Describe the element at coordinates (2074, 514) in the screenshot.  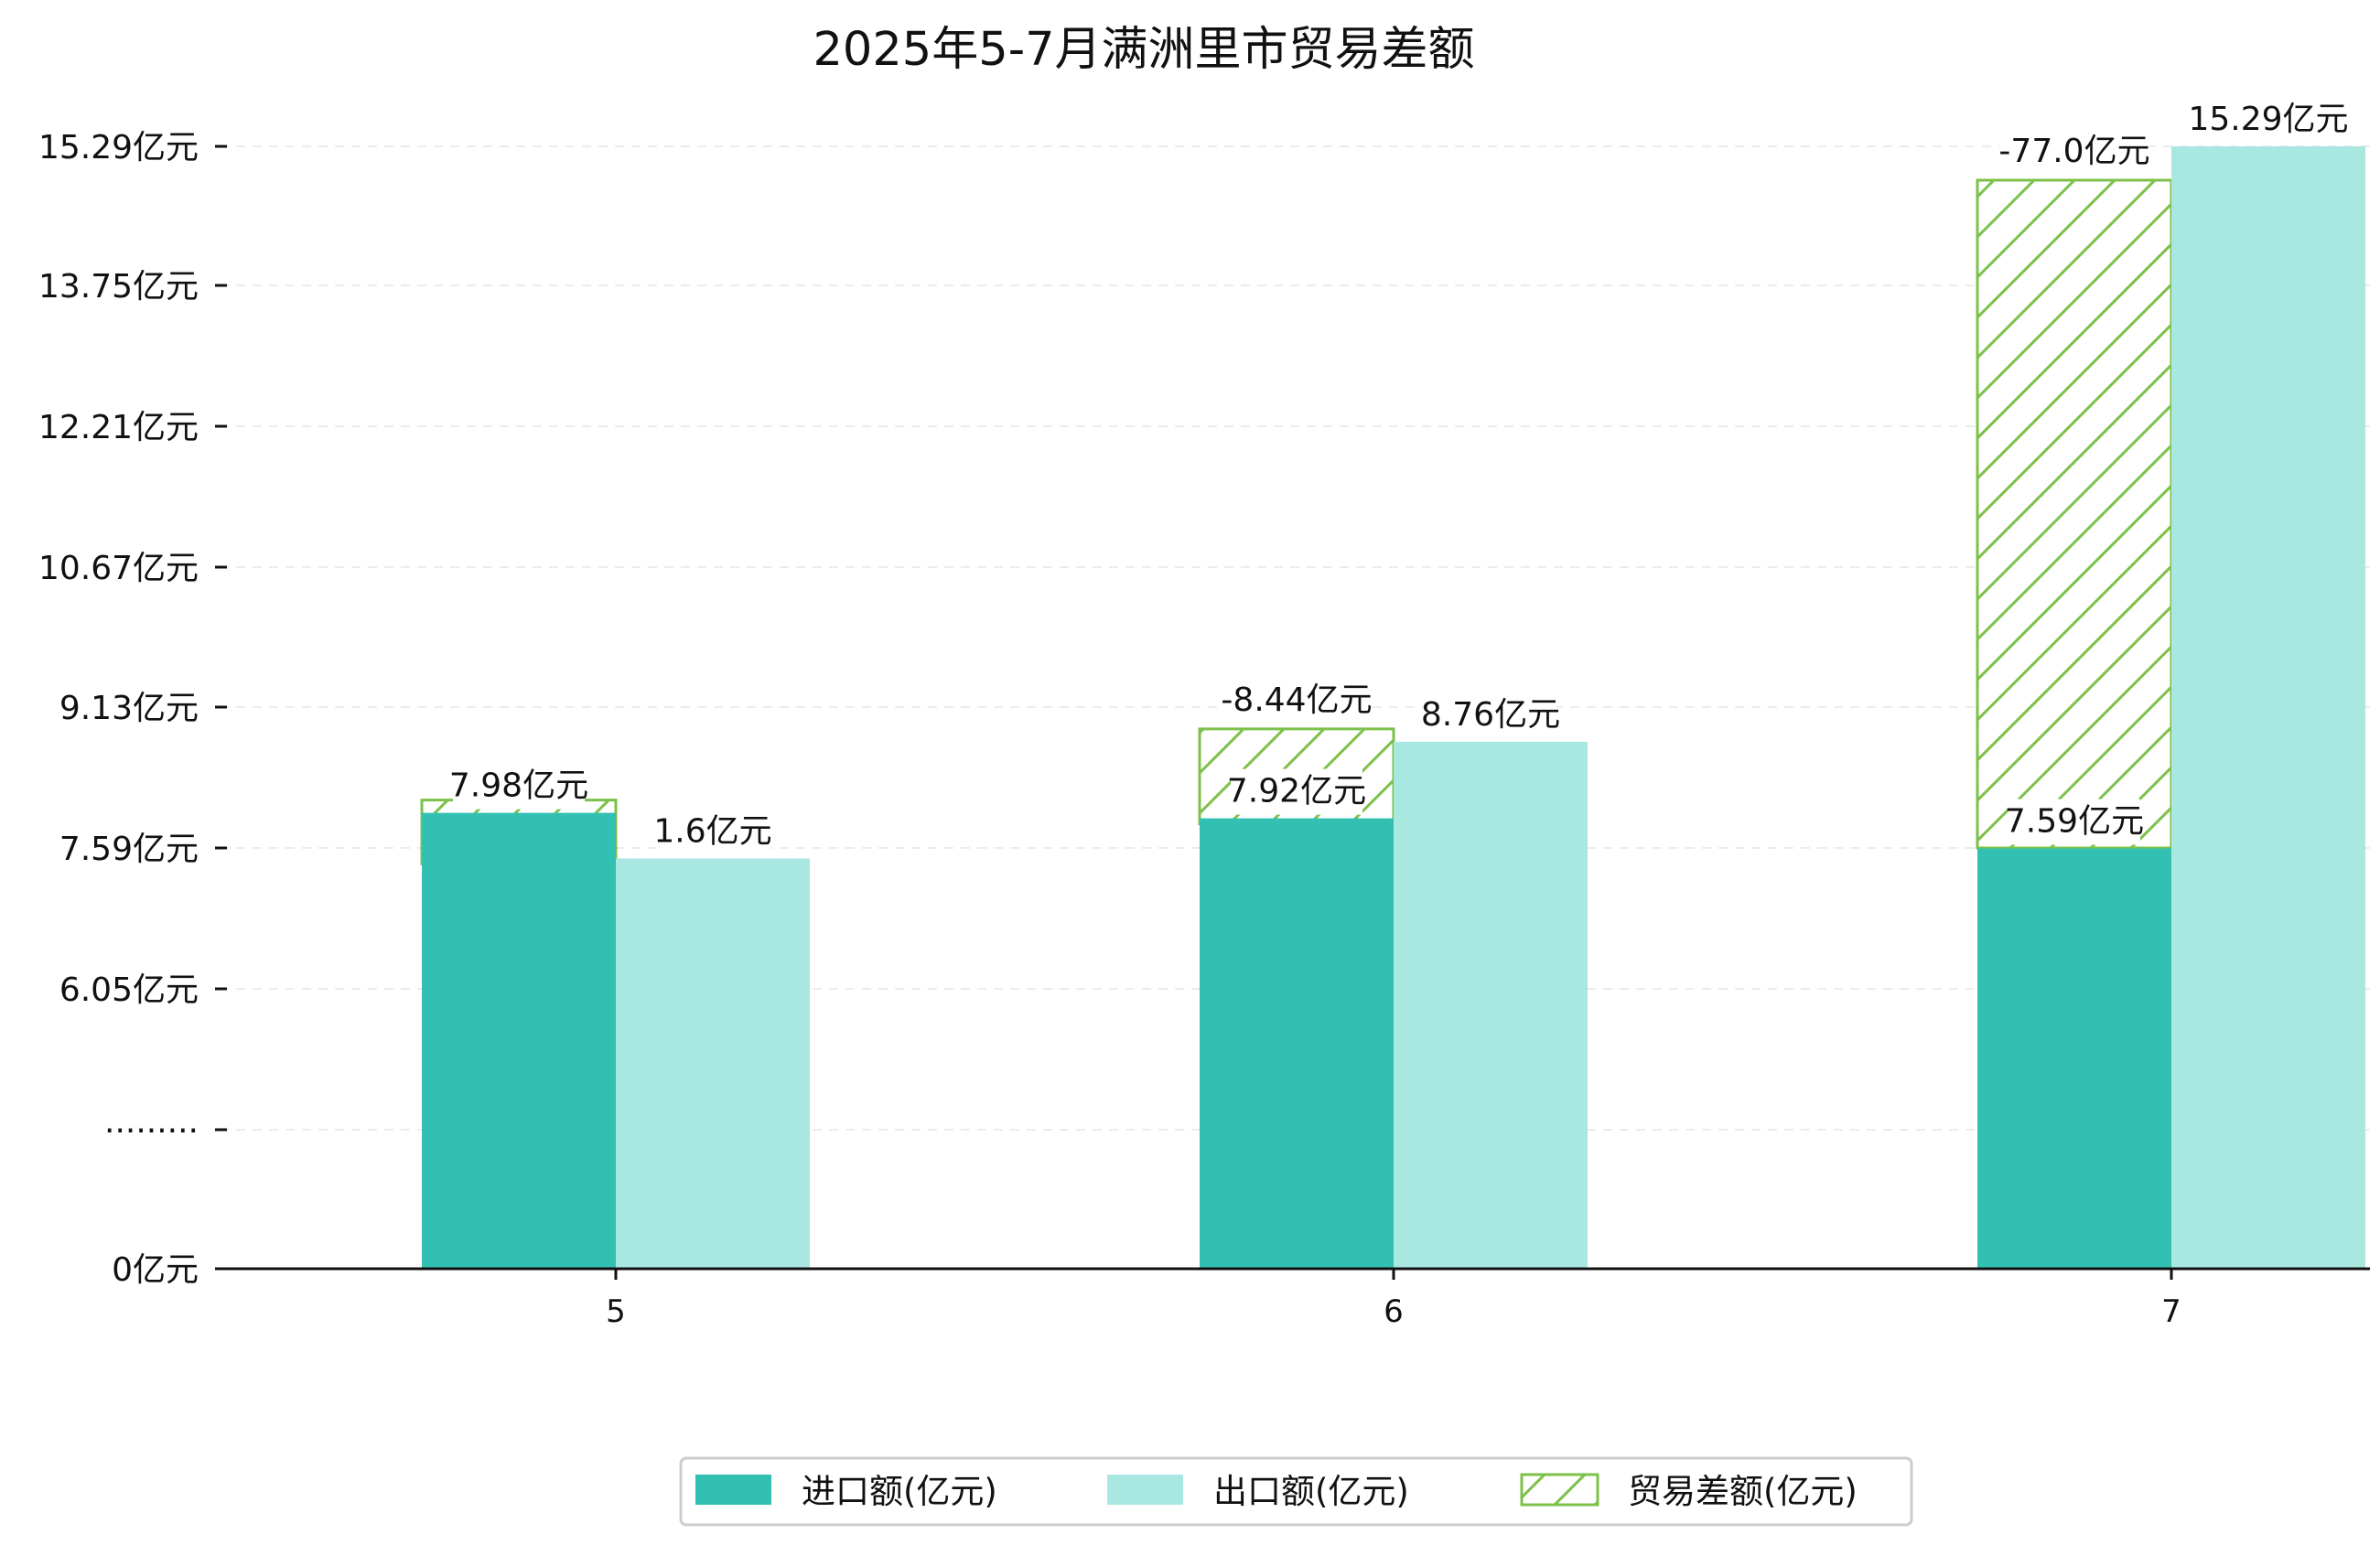
I see `balance-bar` at that location.